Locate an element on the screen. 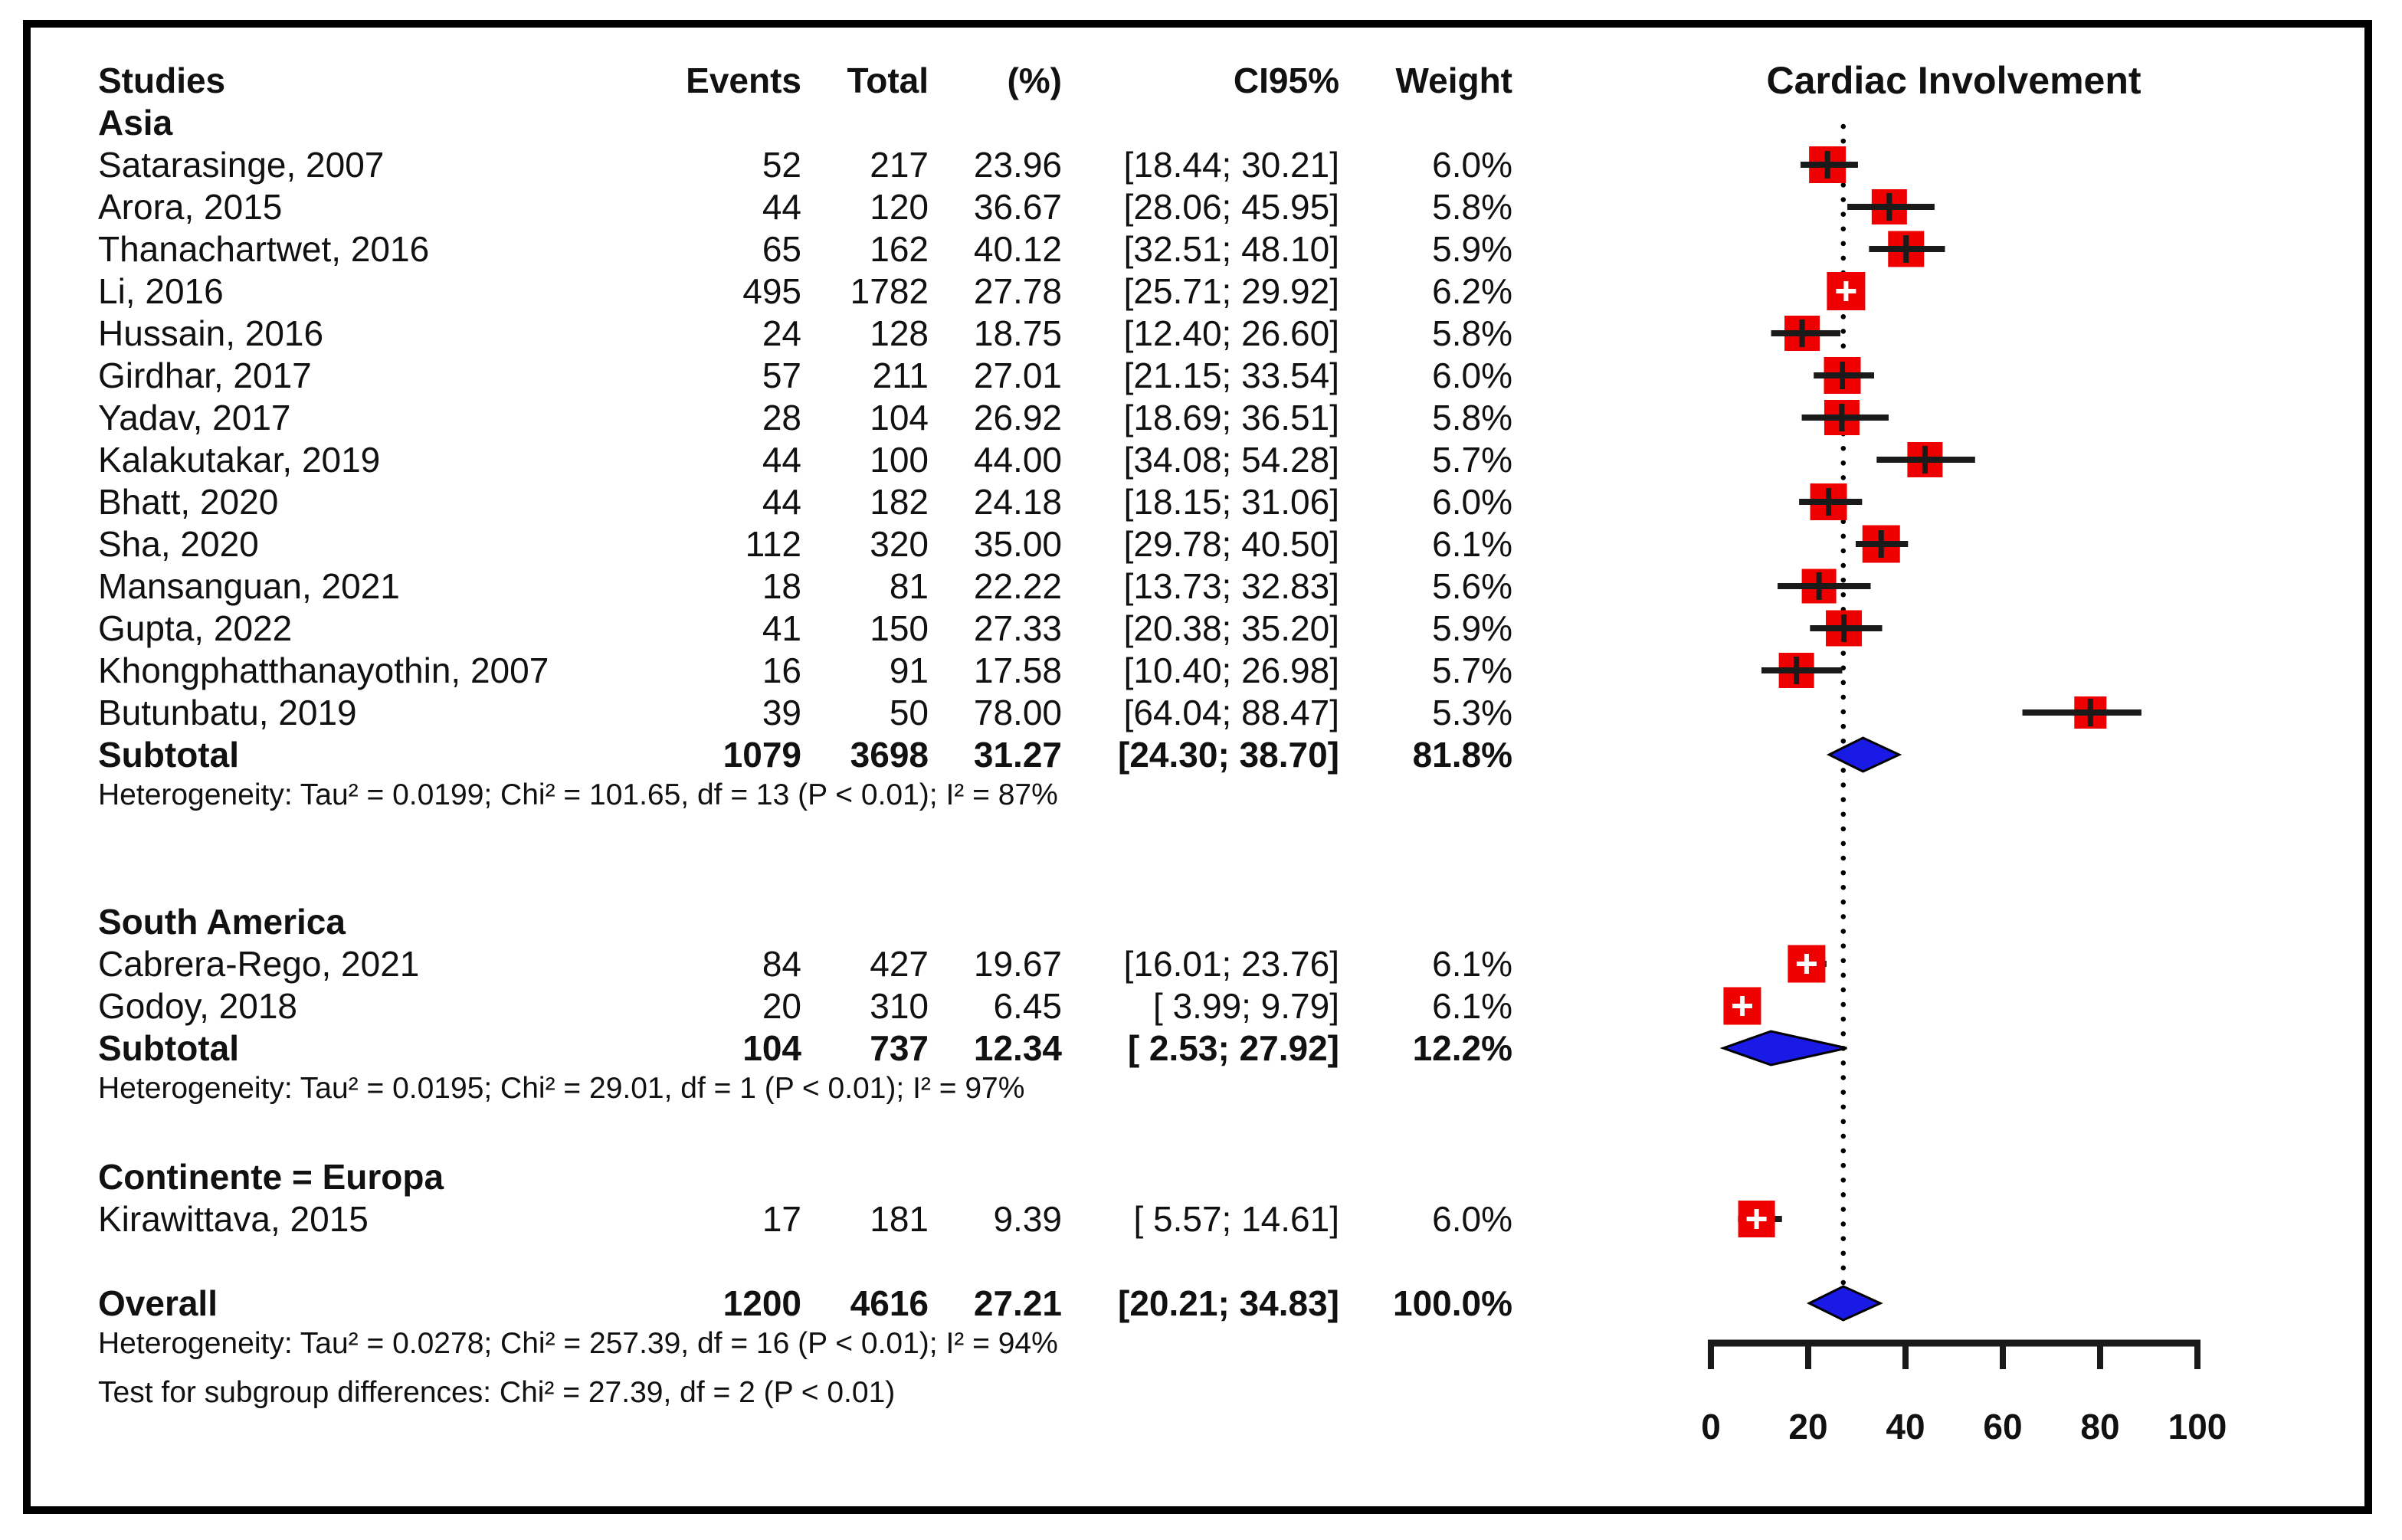  ci-value: [ 3.99; 9.79] is located at coordinates (1246, 1006).